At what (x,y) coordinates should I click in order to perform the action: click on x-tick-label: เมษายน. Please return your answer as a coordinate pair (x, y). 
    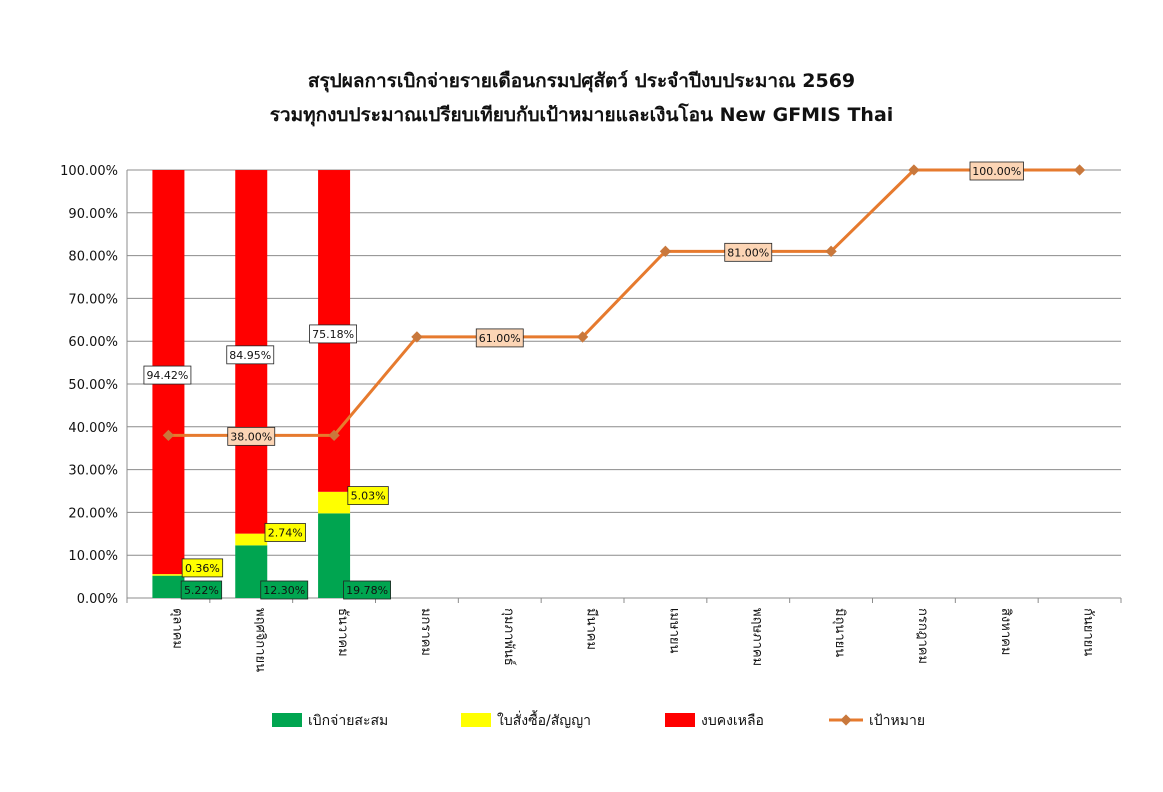
    Looking at the image, I should click on (673, 630).